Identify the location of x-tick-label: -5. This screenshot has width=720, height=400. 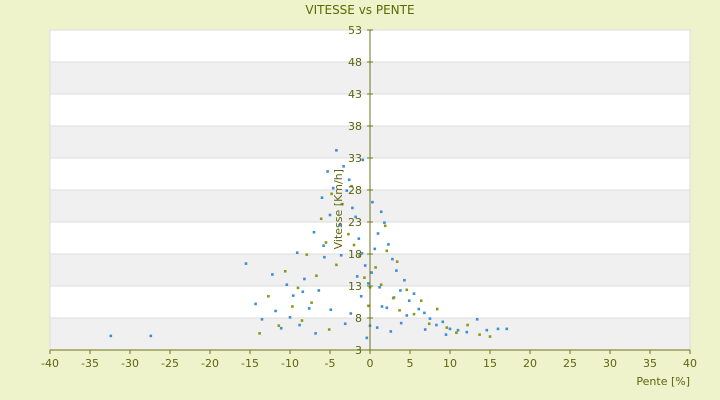
(330, 363).